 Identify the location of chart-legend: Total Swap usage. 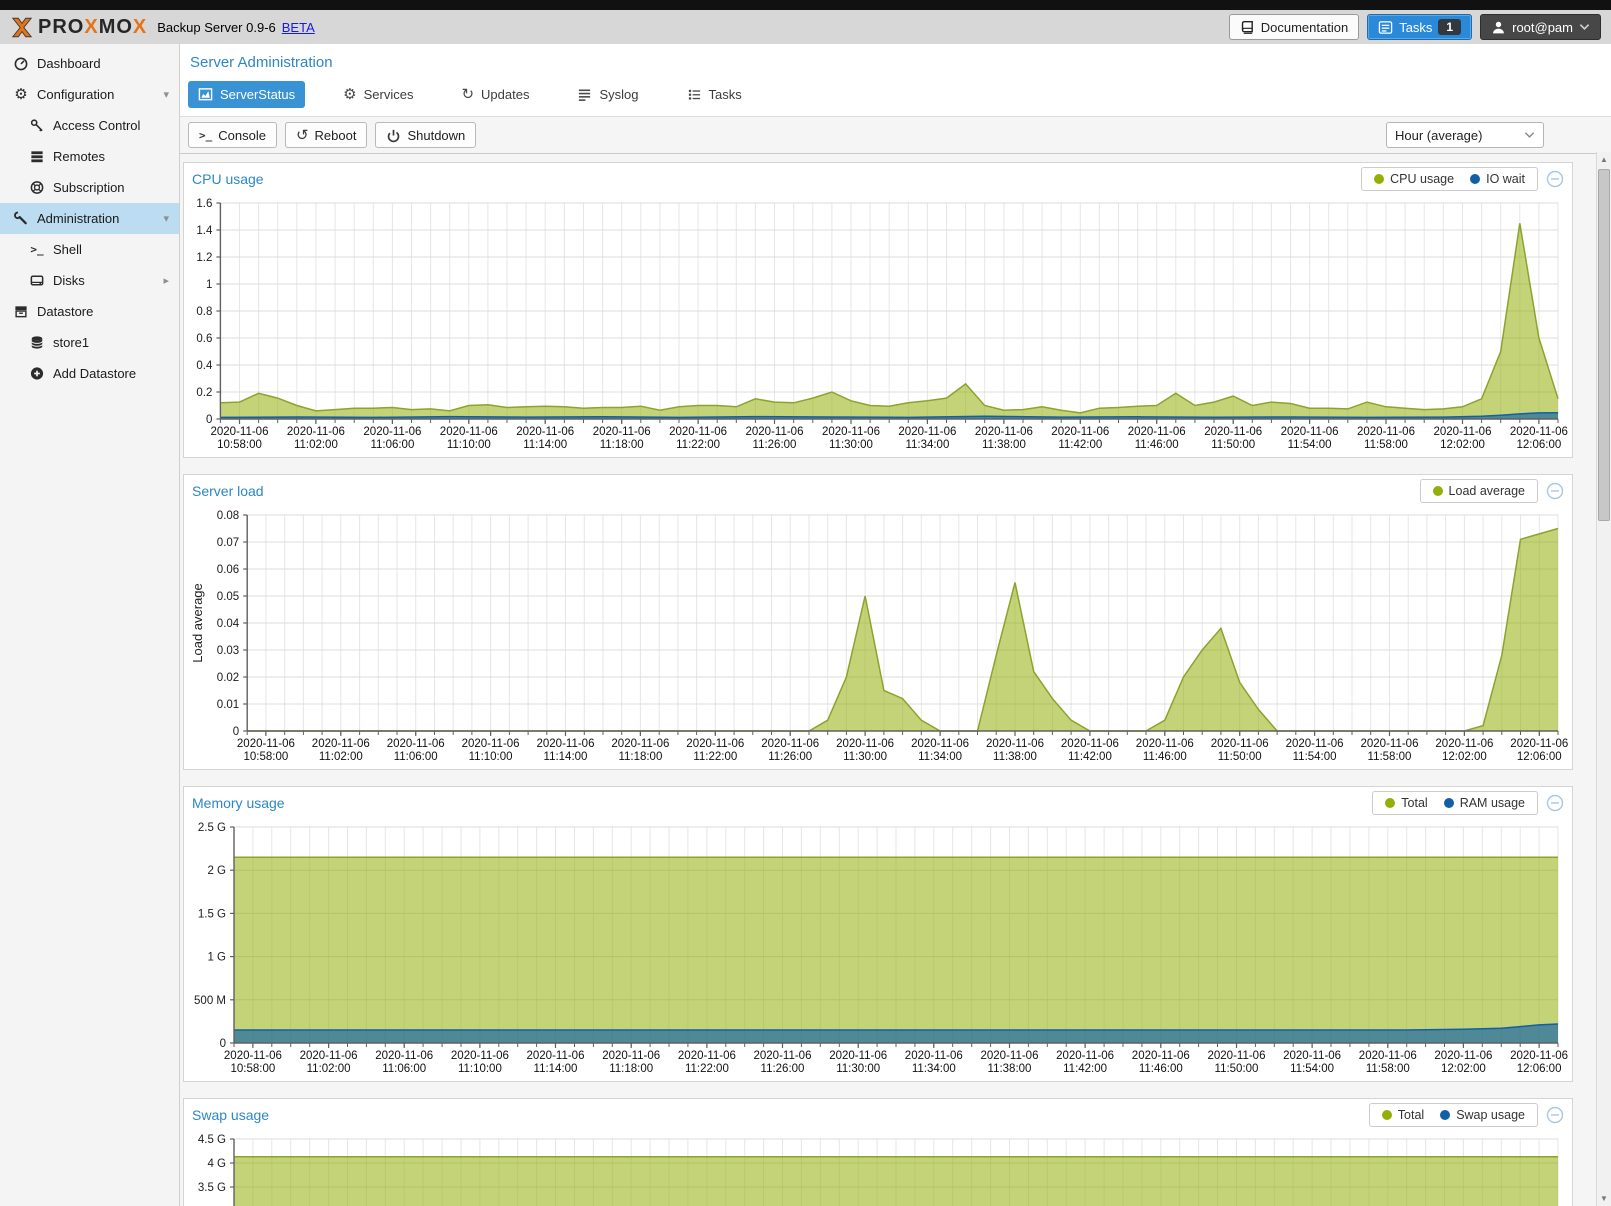
(1453, 1115).